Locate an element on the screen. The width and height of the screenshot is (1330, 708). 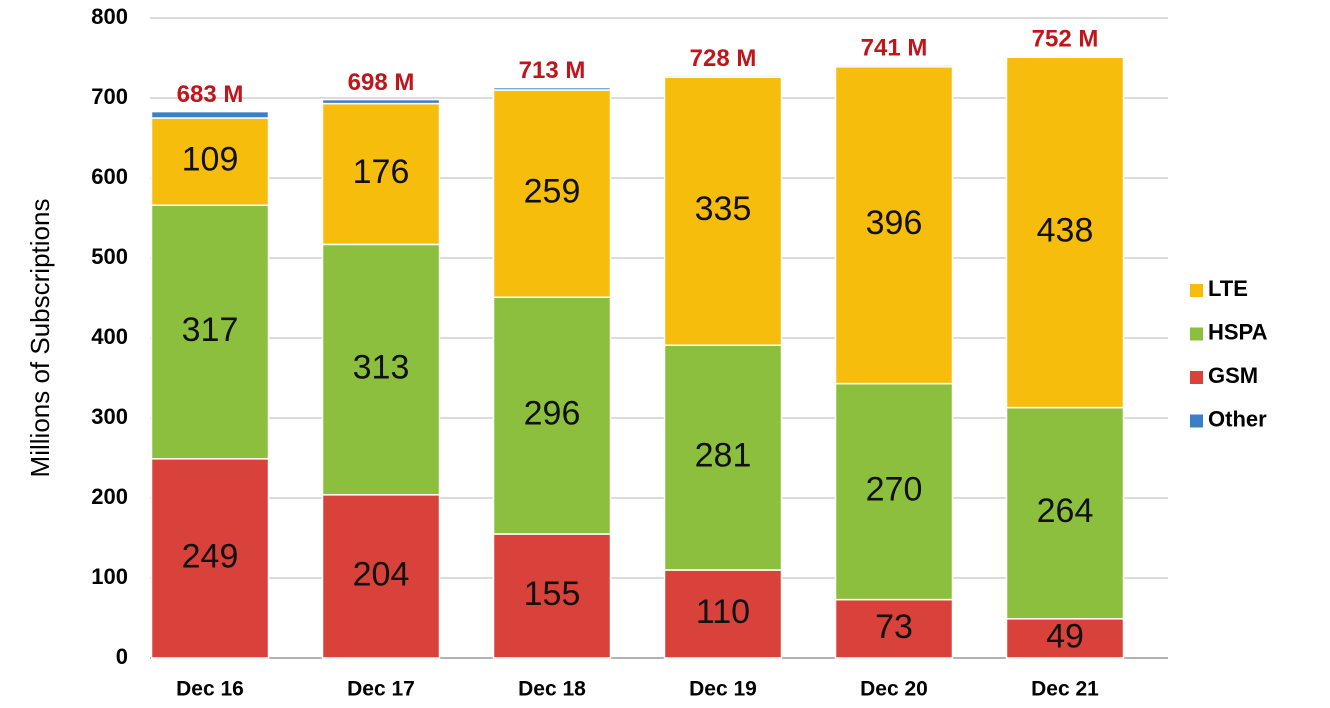
legend-label: LTE is located at coordinates (1228, 288).